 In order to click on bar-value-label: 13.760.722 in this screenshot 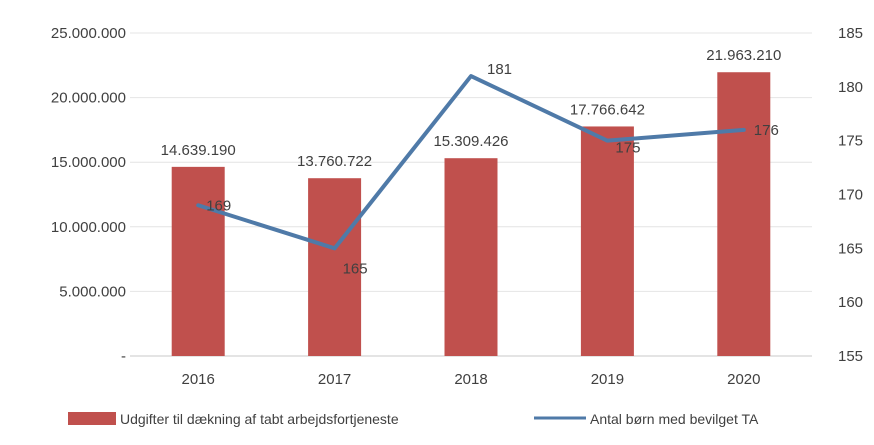, I will do `click(334, 161)`.